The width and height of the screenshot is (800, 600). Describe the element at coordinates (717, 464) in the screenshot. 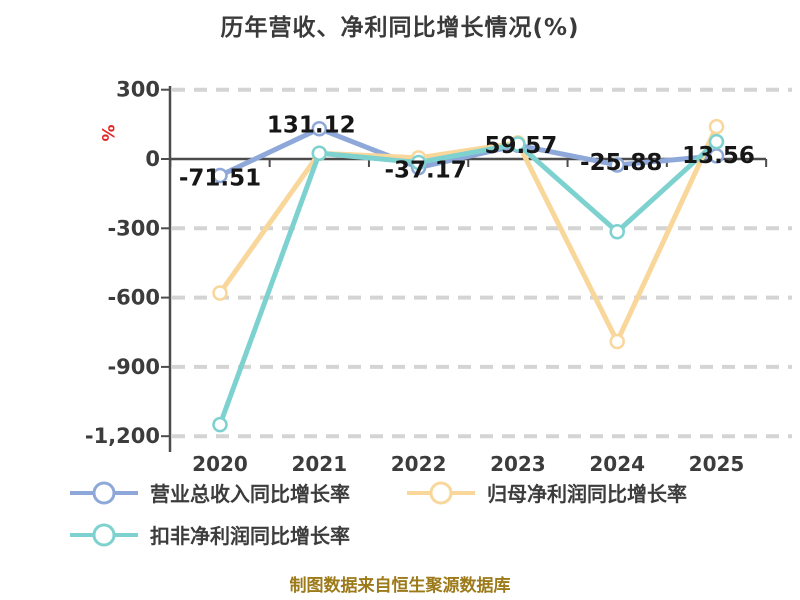

I see `x-category-label: 2025` at that location.